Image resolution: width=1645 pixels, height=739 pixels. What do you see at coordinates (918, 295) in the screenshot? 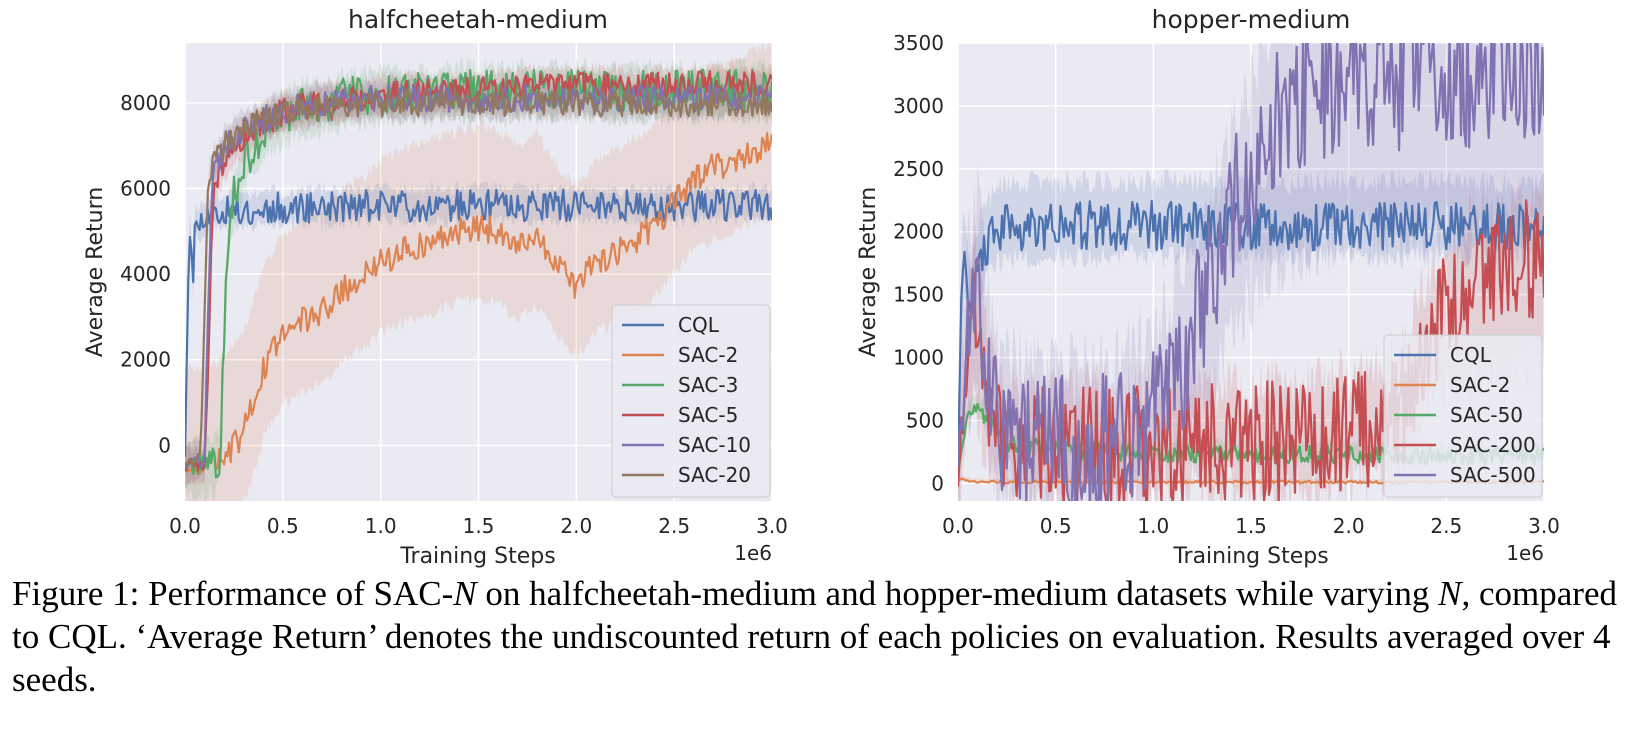
I see `y-tick-label: 1500` at bounding box center [918, 295].